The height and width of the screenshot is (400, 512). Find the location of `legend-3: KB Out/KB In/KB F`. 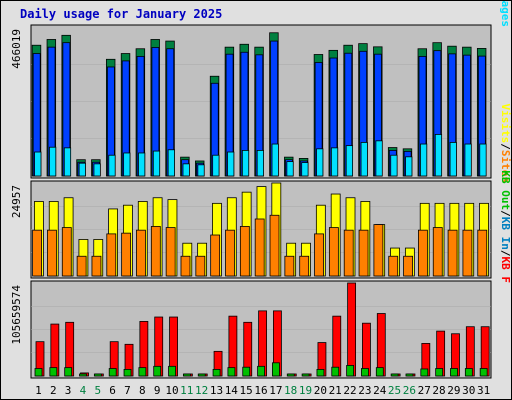

legend-3: KB Out/KB In/KB F is located at coordinates (505, 226).